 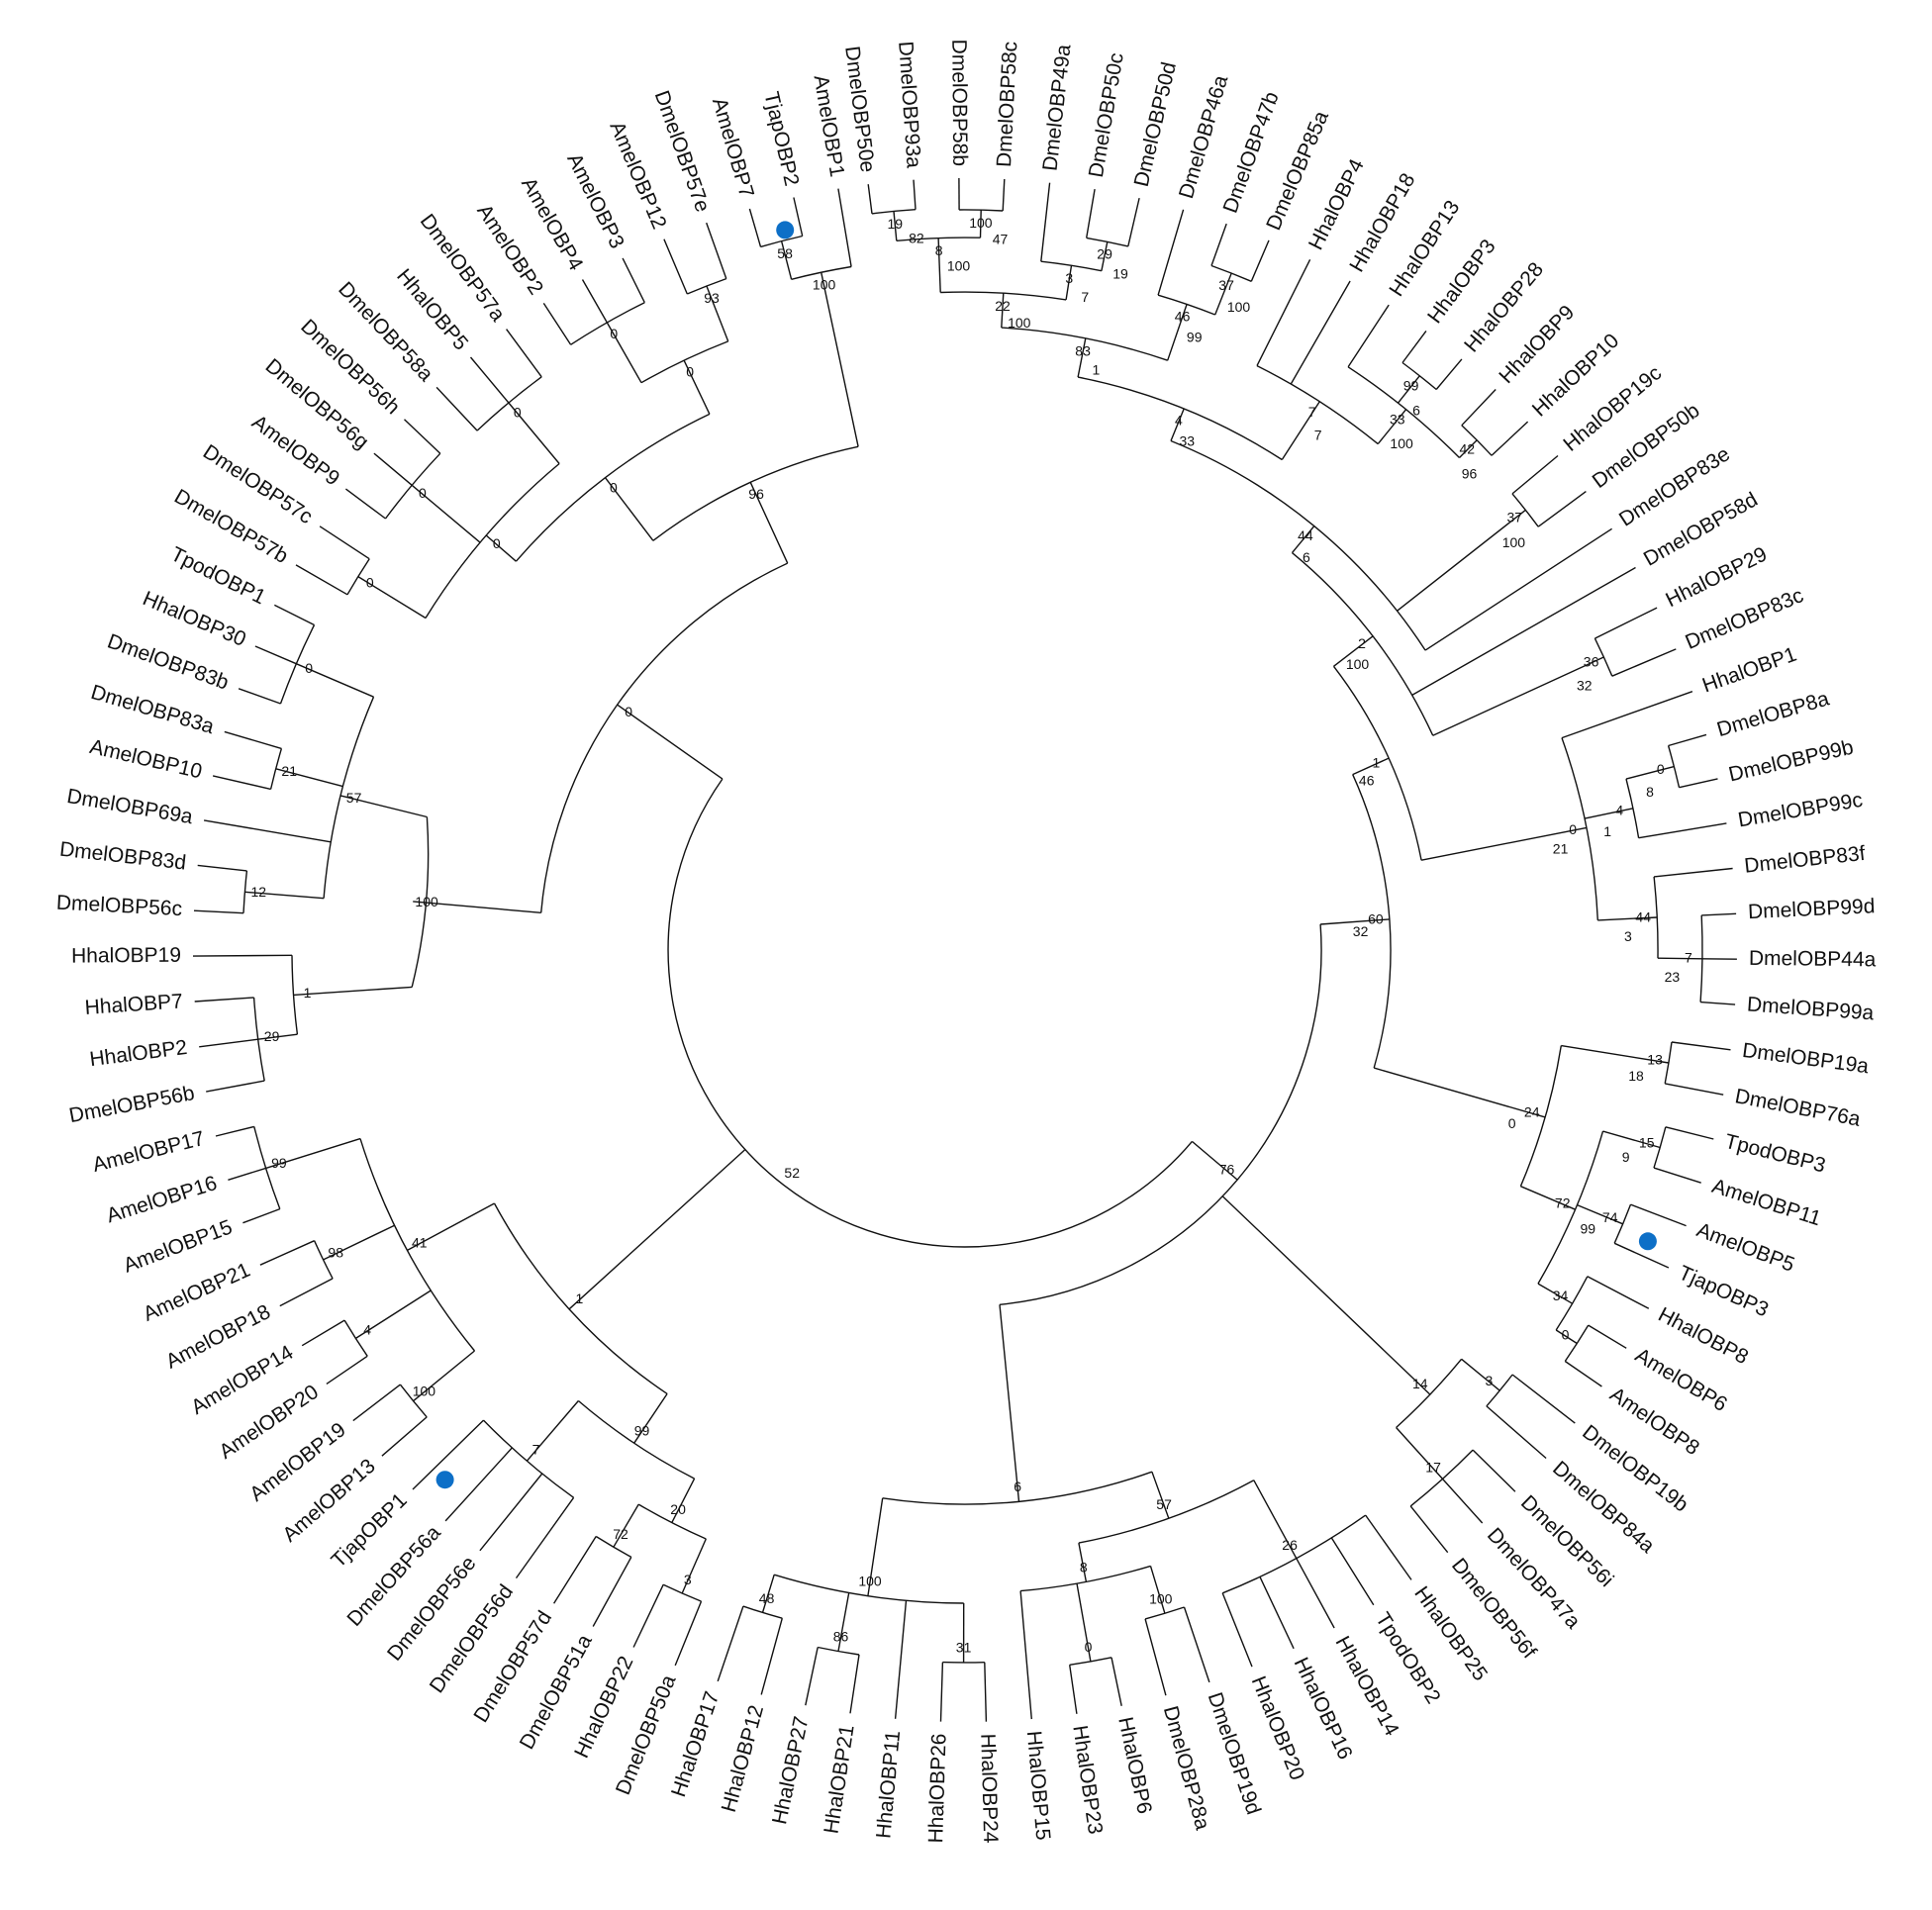 What do you see at coordinates (1745, 1247) in the screenshot?
I see `leaf-label: AmelOBP5` at bounding box center [1745, 1247].